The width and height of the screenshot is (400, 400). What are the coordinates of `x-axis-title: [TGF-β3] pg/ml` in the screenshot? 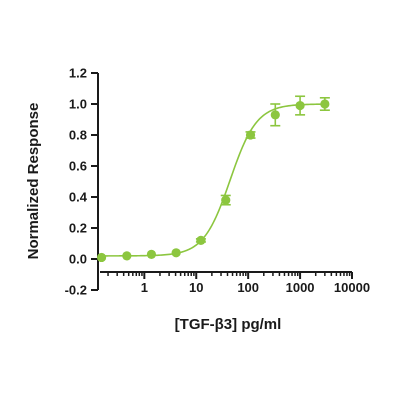 It's located at (228, 324).